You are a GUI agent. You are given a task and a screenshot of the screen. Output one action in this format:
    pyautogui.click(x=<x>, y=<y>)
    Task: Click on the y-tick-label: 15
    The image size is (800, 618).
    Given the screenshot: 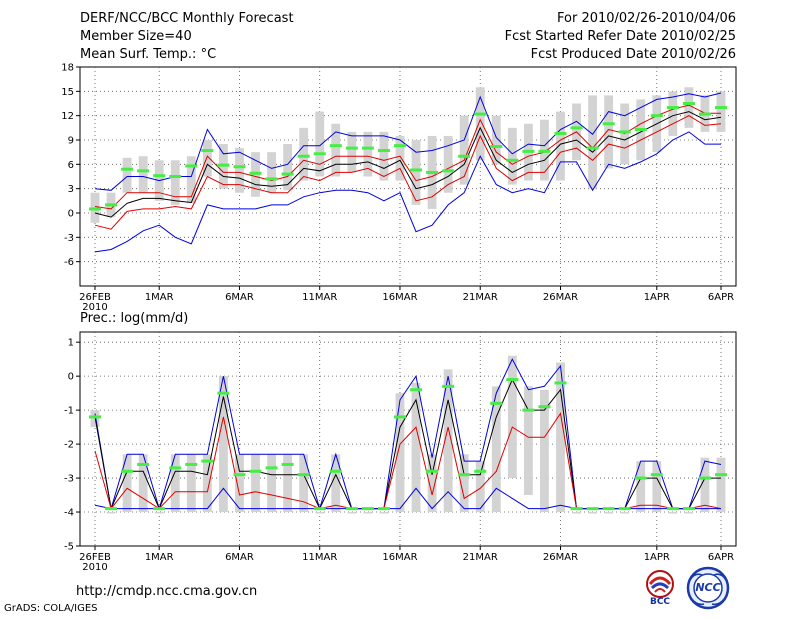 What is the action you would take?
    pyautogui.click(x=67, y=92)
    